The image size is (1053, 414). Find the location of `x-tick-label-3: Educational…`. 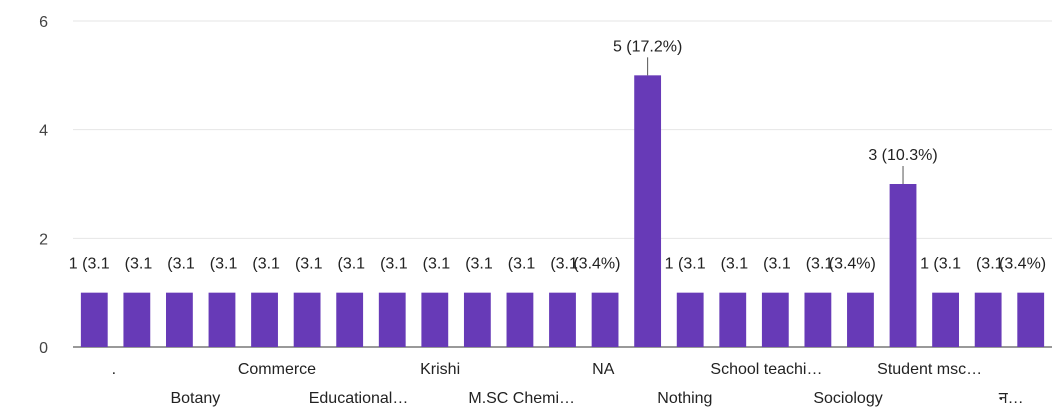

x-tick-label-3: Educational… is located at coordinates (359, 398).